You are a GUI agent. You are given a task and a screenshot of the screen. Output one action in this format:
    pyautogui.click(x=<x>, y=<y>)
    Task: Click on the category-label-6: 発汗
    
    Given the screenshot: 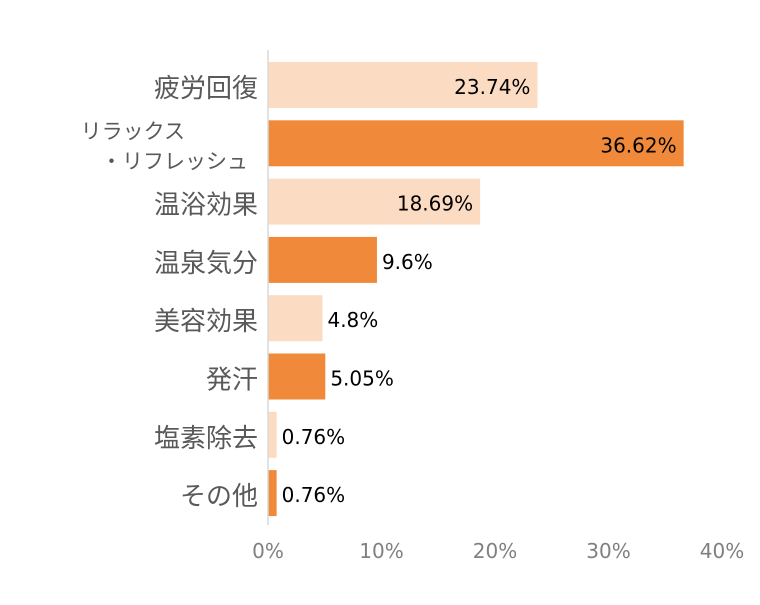 What is the action you would take?
    pyautogui.click(x=232, y=381)
    